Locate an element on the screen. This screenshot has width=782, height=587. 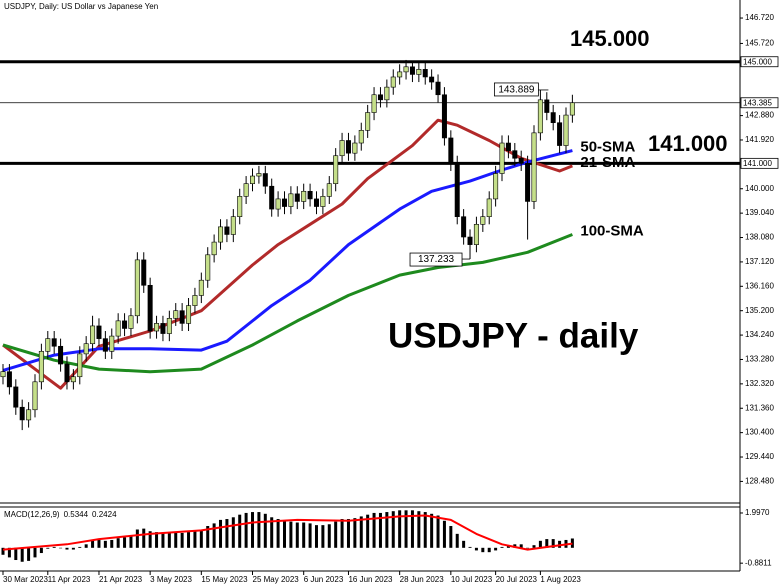
x-tick-label: 25 May 2023 is located at coordinates (276, 579).